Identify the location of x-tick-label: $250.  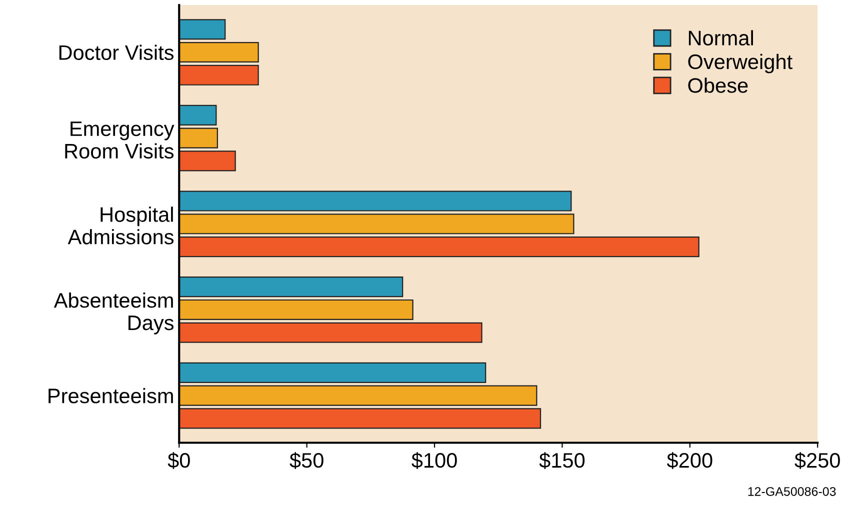
(817, 461).